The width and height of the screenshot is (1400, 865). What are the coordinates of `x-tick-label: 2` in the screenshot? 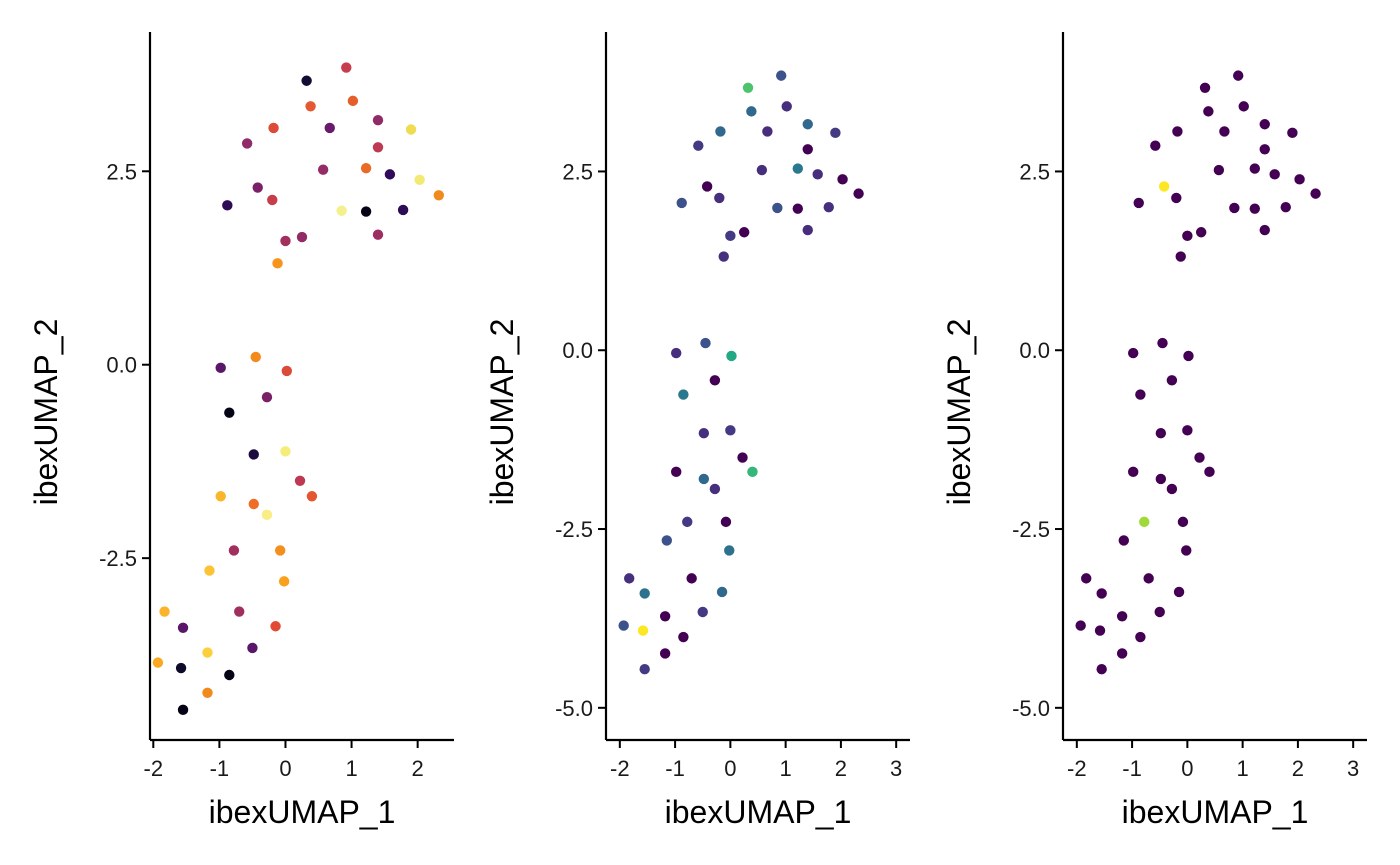 It's located at (841, 768).